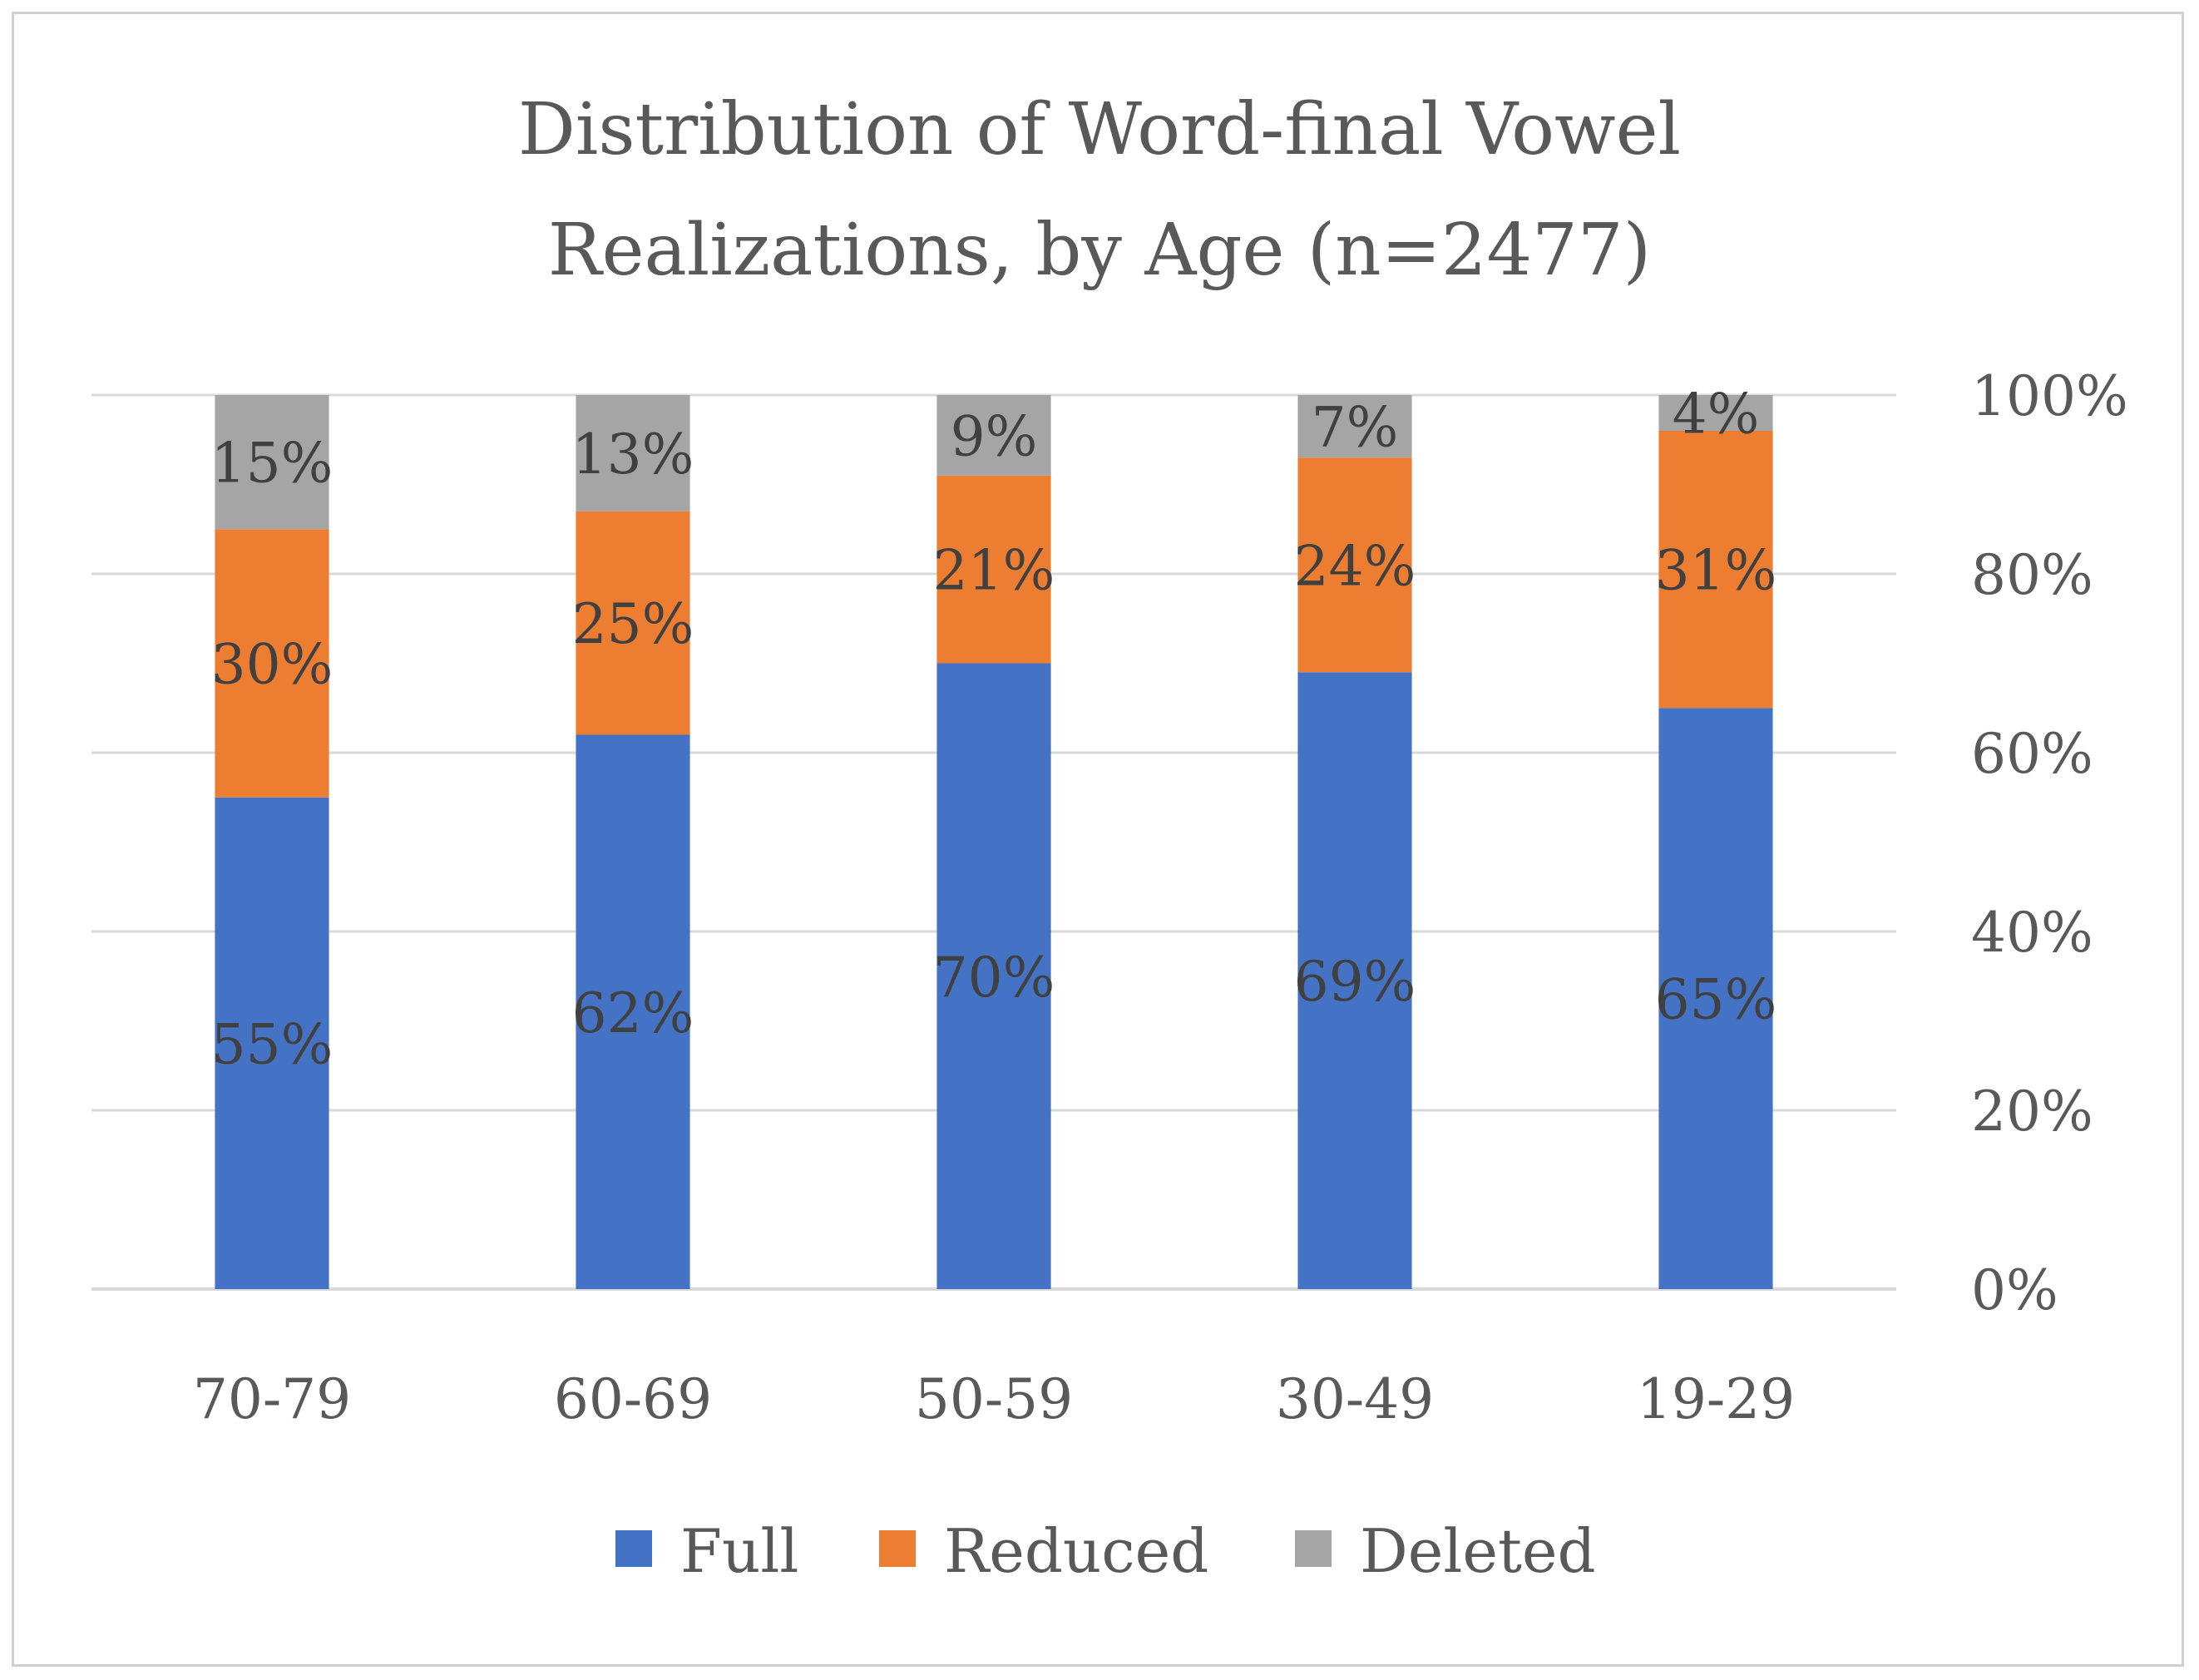 Image resolution: width=2199 pixels, height=1680 pixels. Describe the element at coordinates (898, 1548) in the screenshot. I see `legend-swatch-reduced` at that location.